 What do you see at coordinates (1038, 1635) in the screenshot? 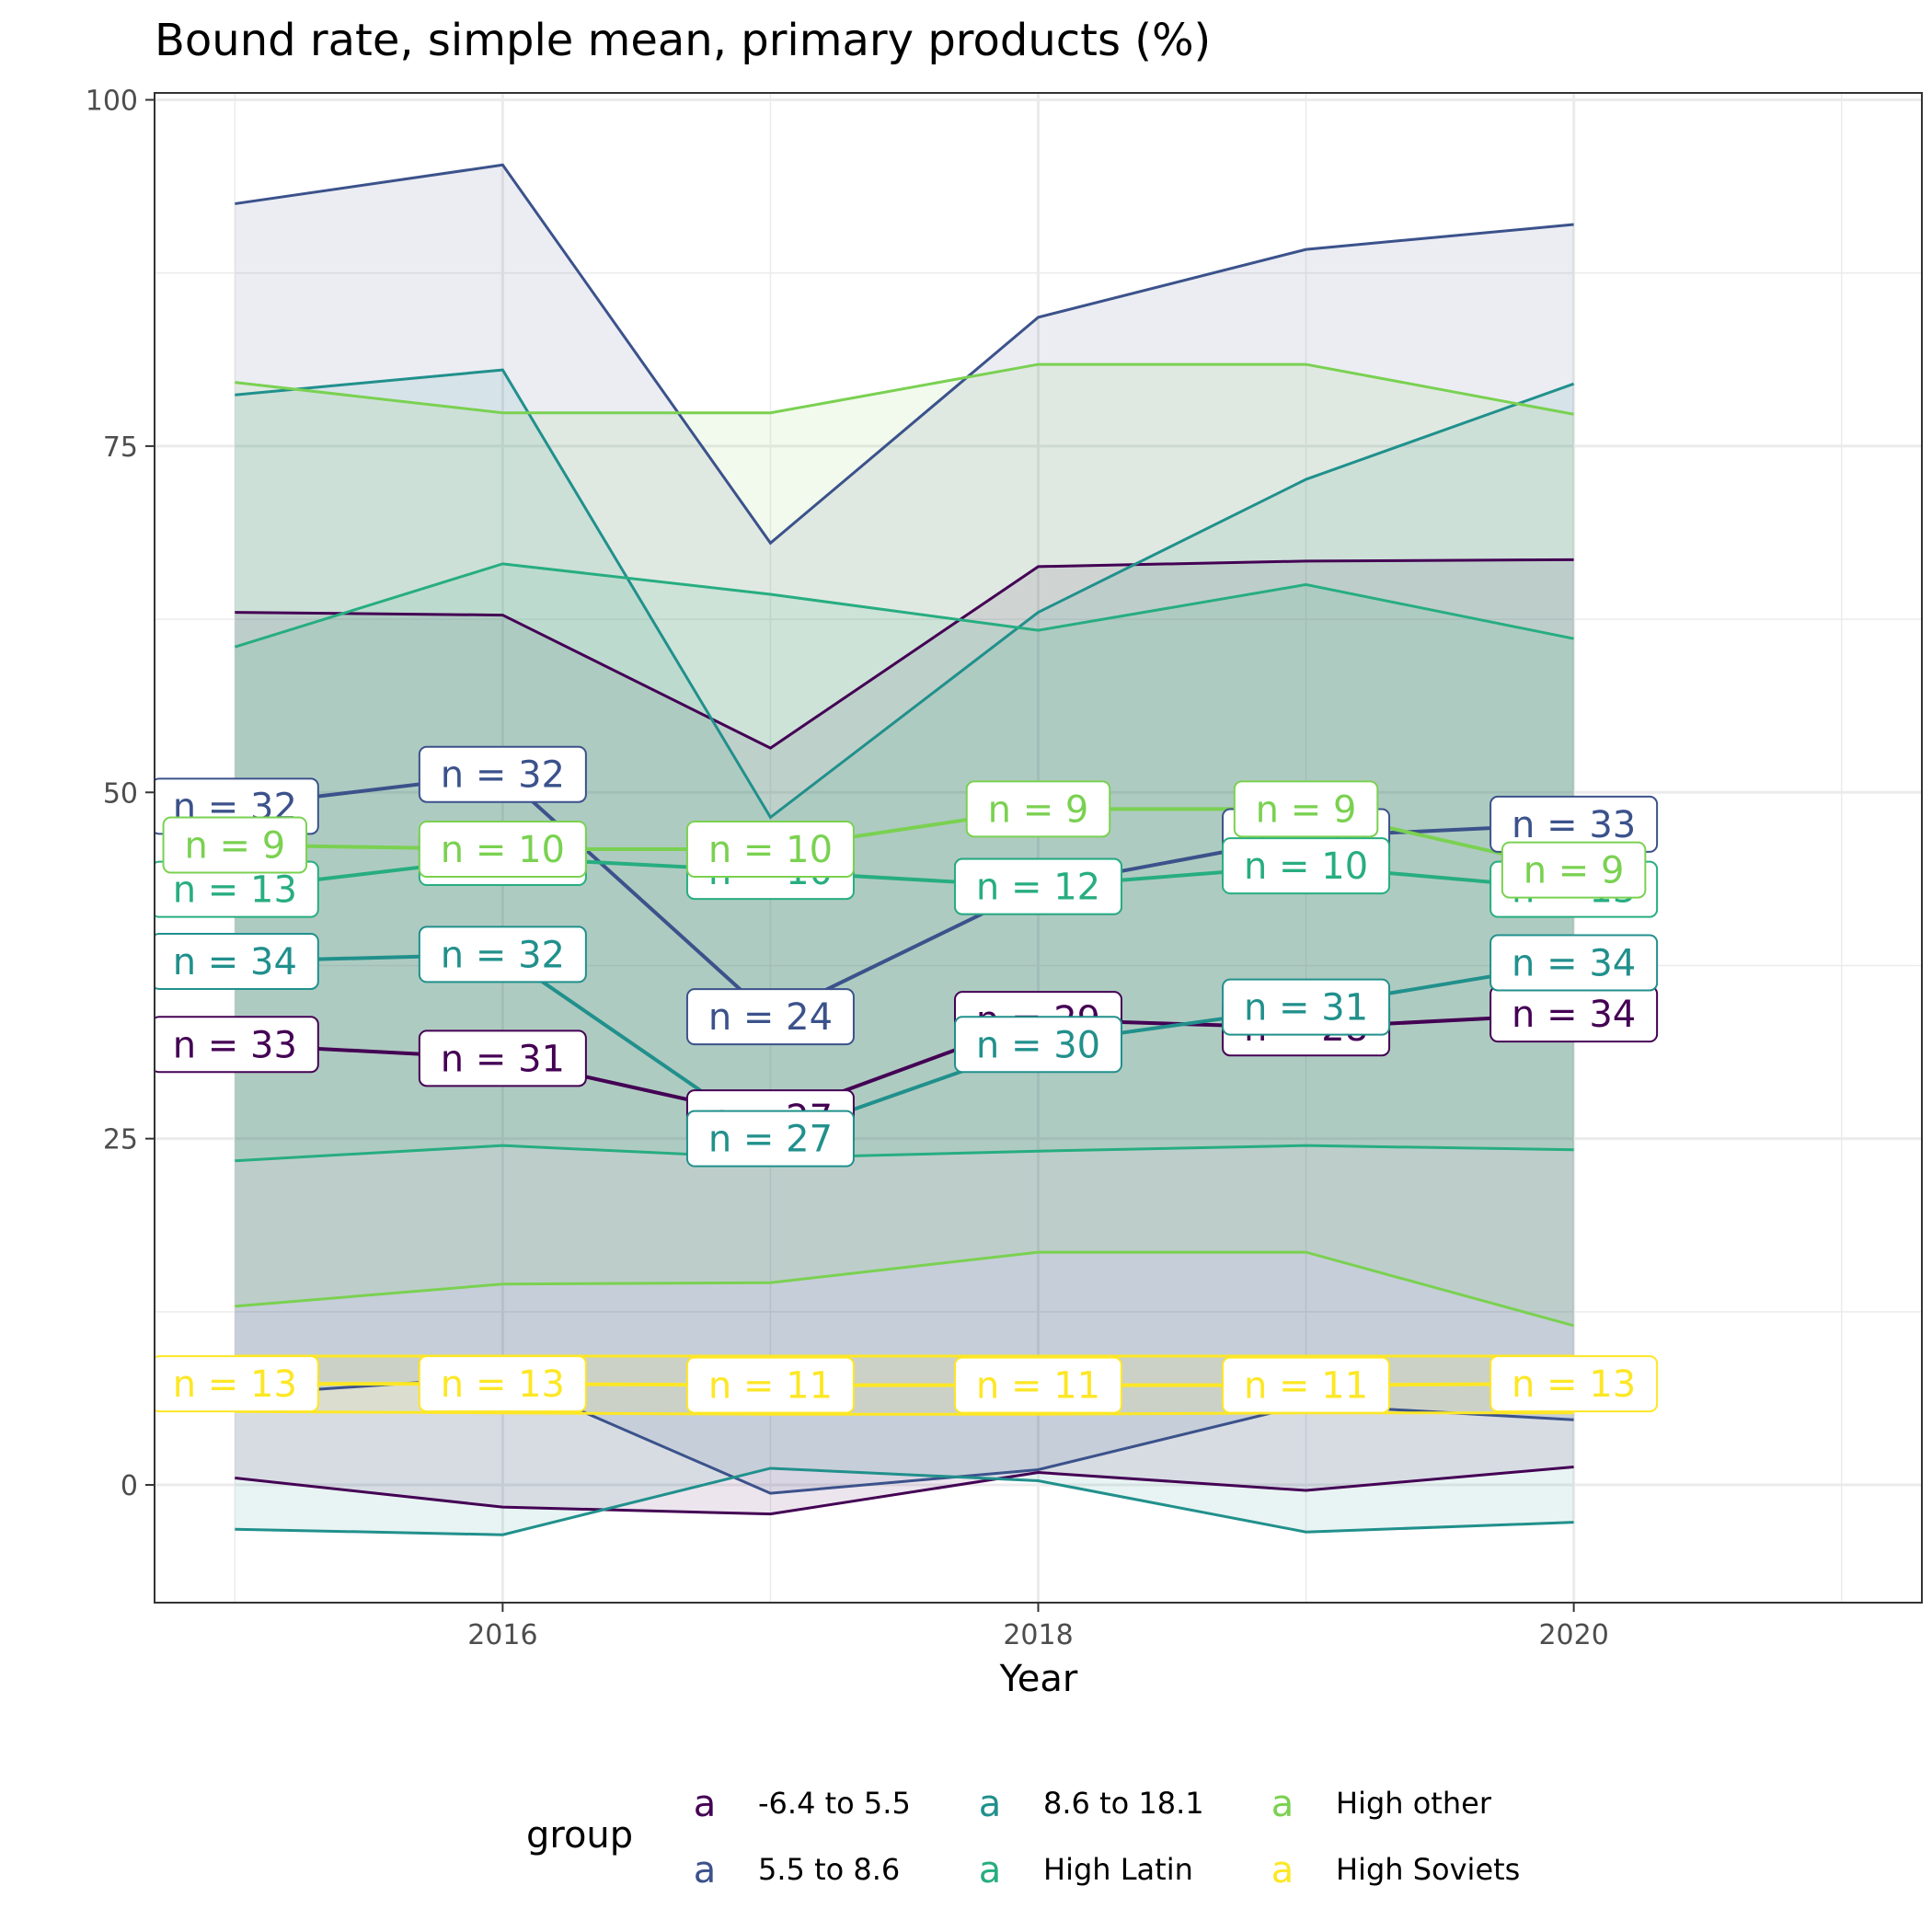
I see `x-tick-label: 2018` at bounding box center [1038, 1635].